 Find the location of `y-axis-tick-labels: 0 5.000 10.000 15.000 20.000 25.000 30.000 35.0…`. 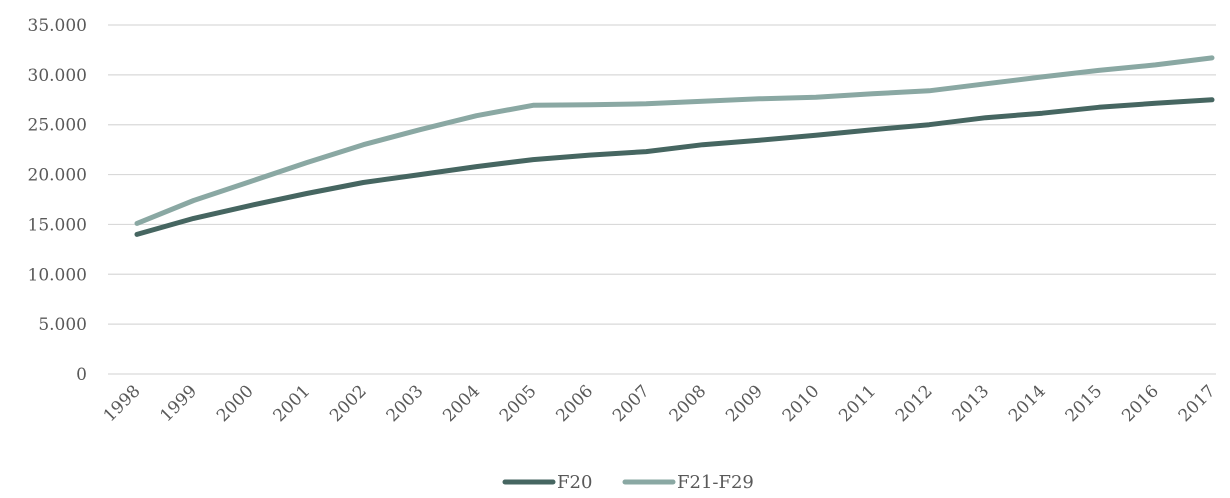

y-axis-tick-labels: 0 5.000 10.000 15.000 20.000 25.000 30.000 35.0… is located at coordinates (57, 200).